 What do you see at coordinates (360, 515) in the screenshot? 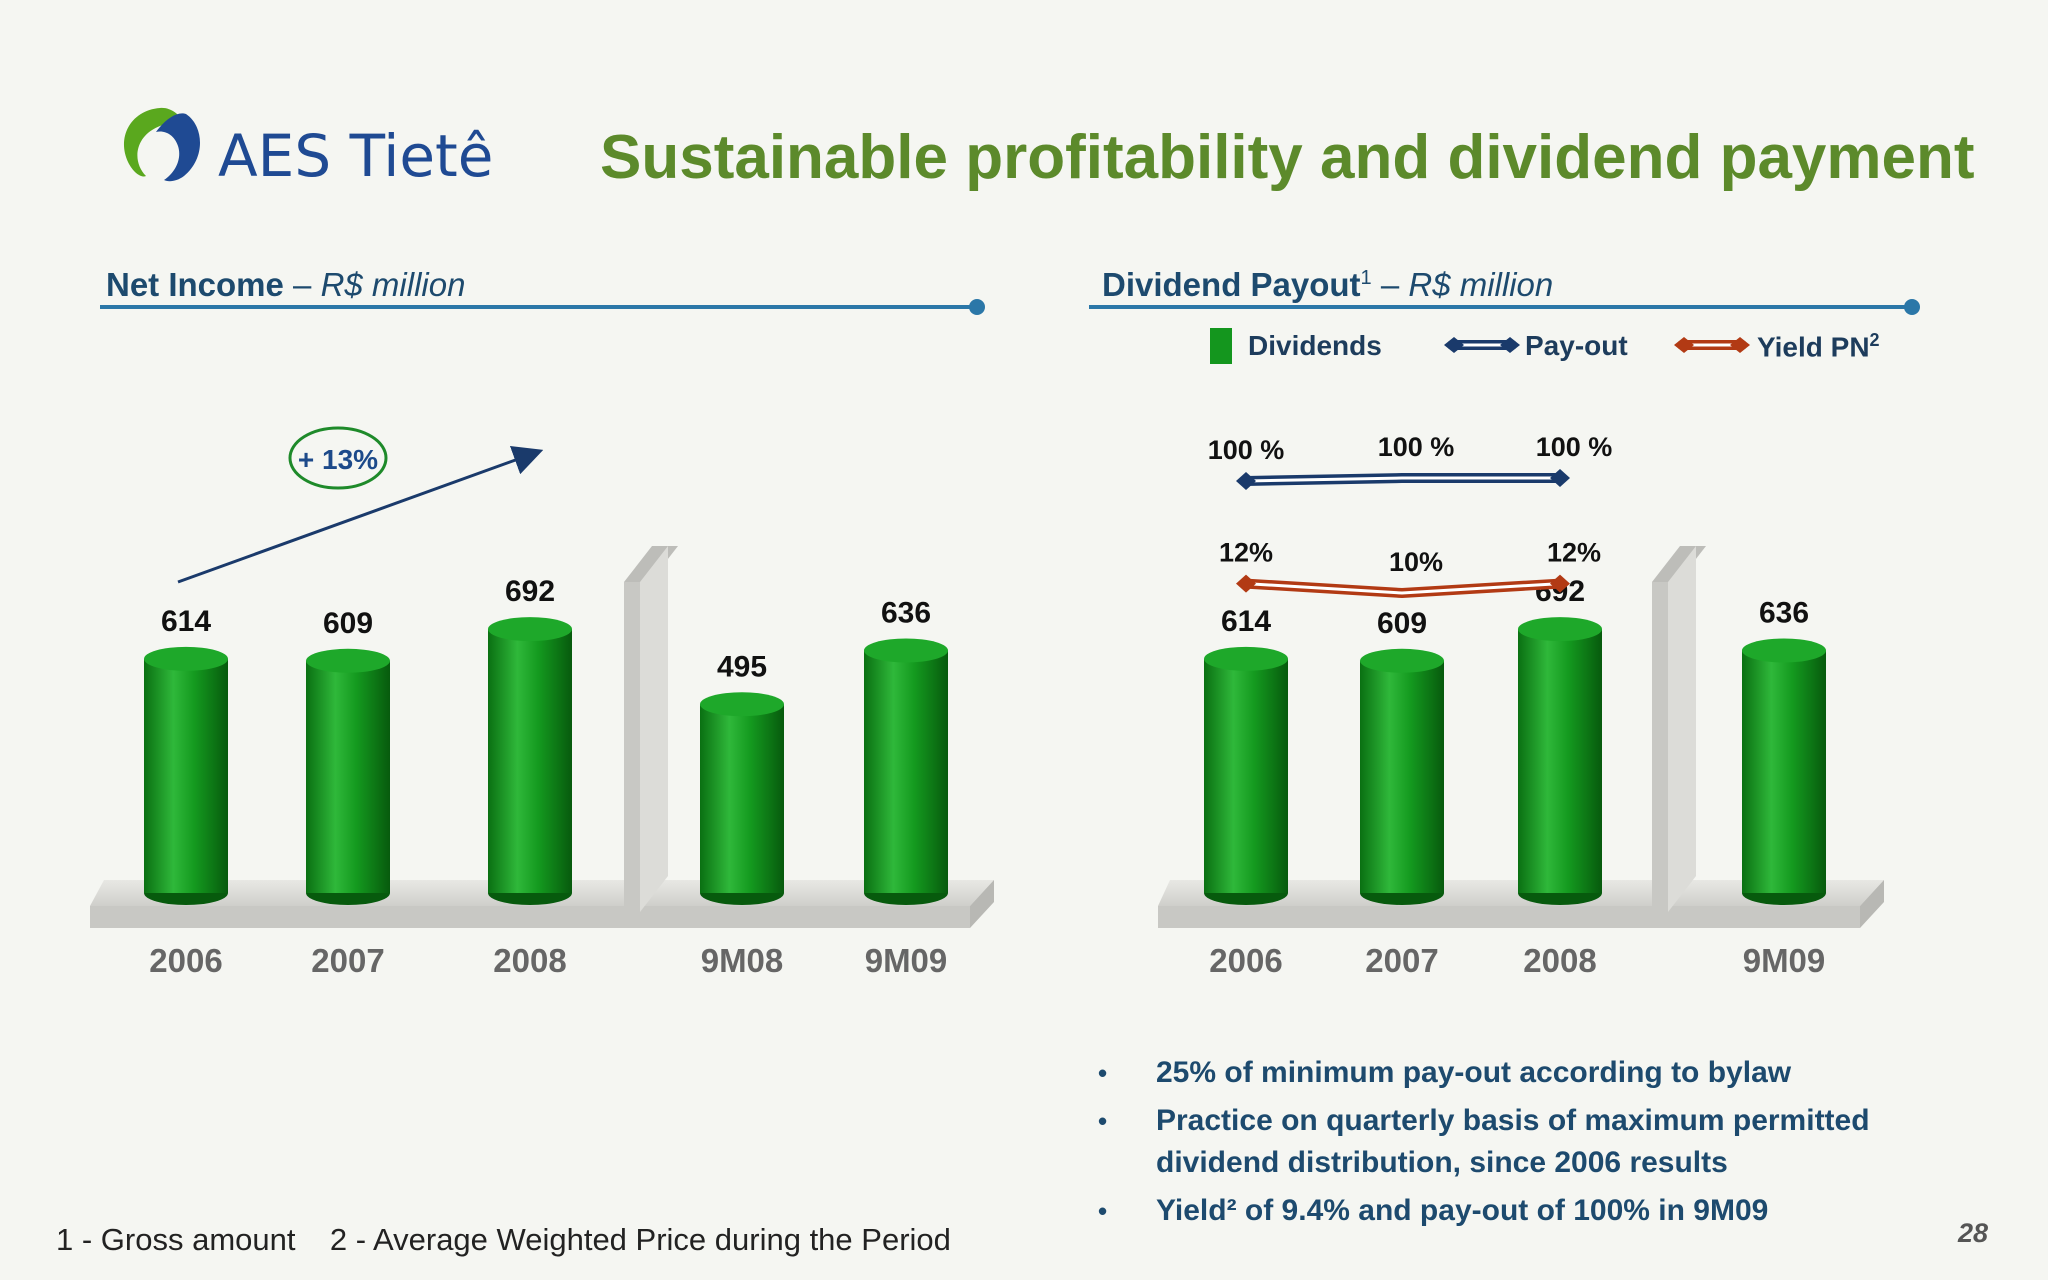
I see `growth-arrow` at bounding box center [360, 515].